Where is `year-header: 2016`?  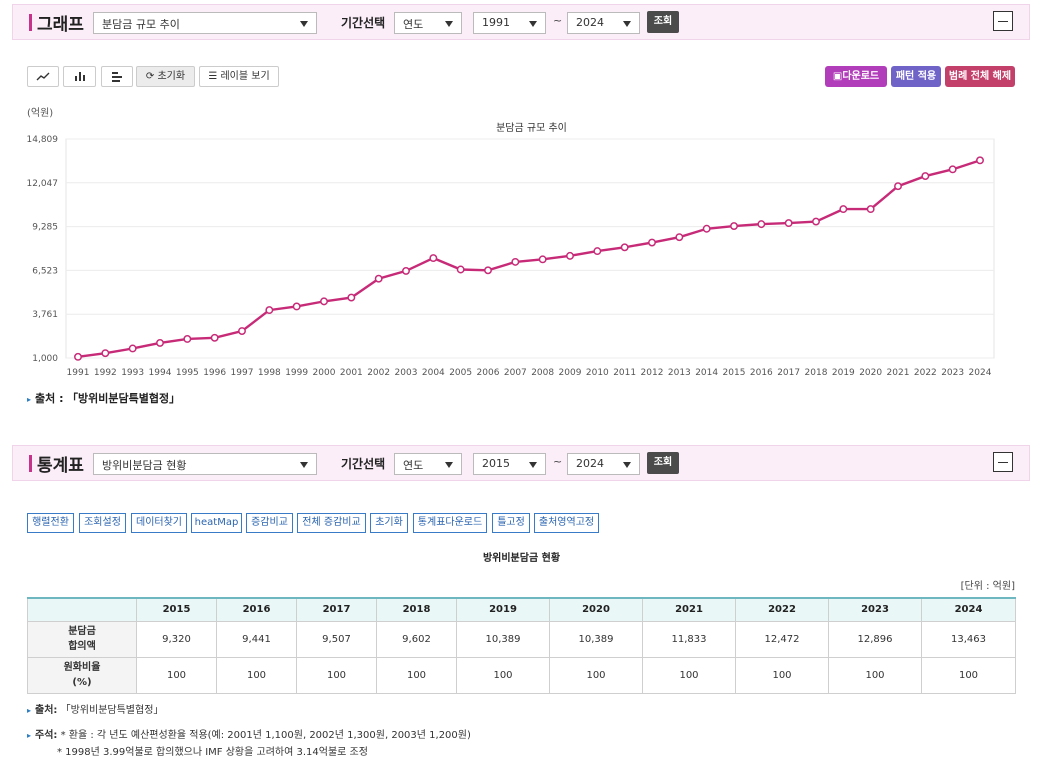 year-header: 2016 is located at coordinates (256, 609).